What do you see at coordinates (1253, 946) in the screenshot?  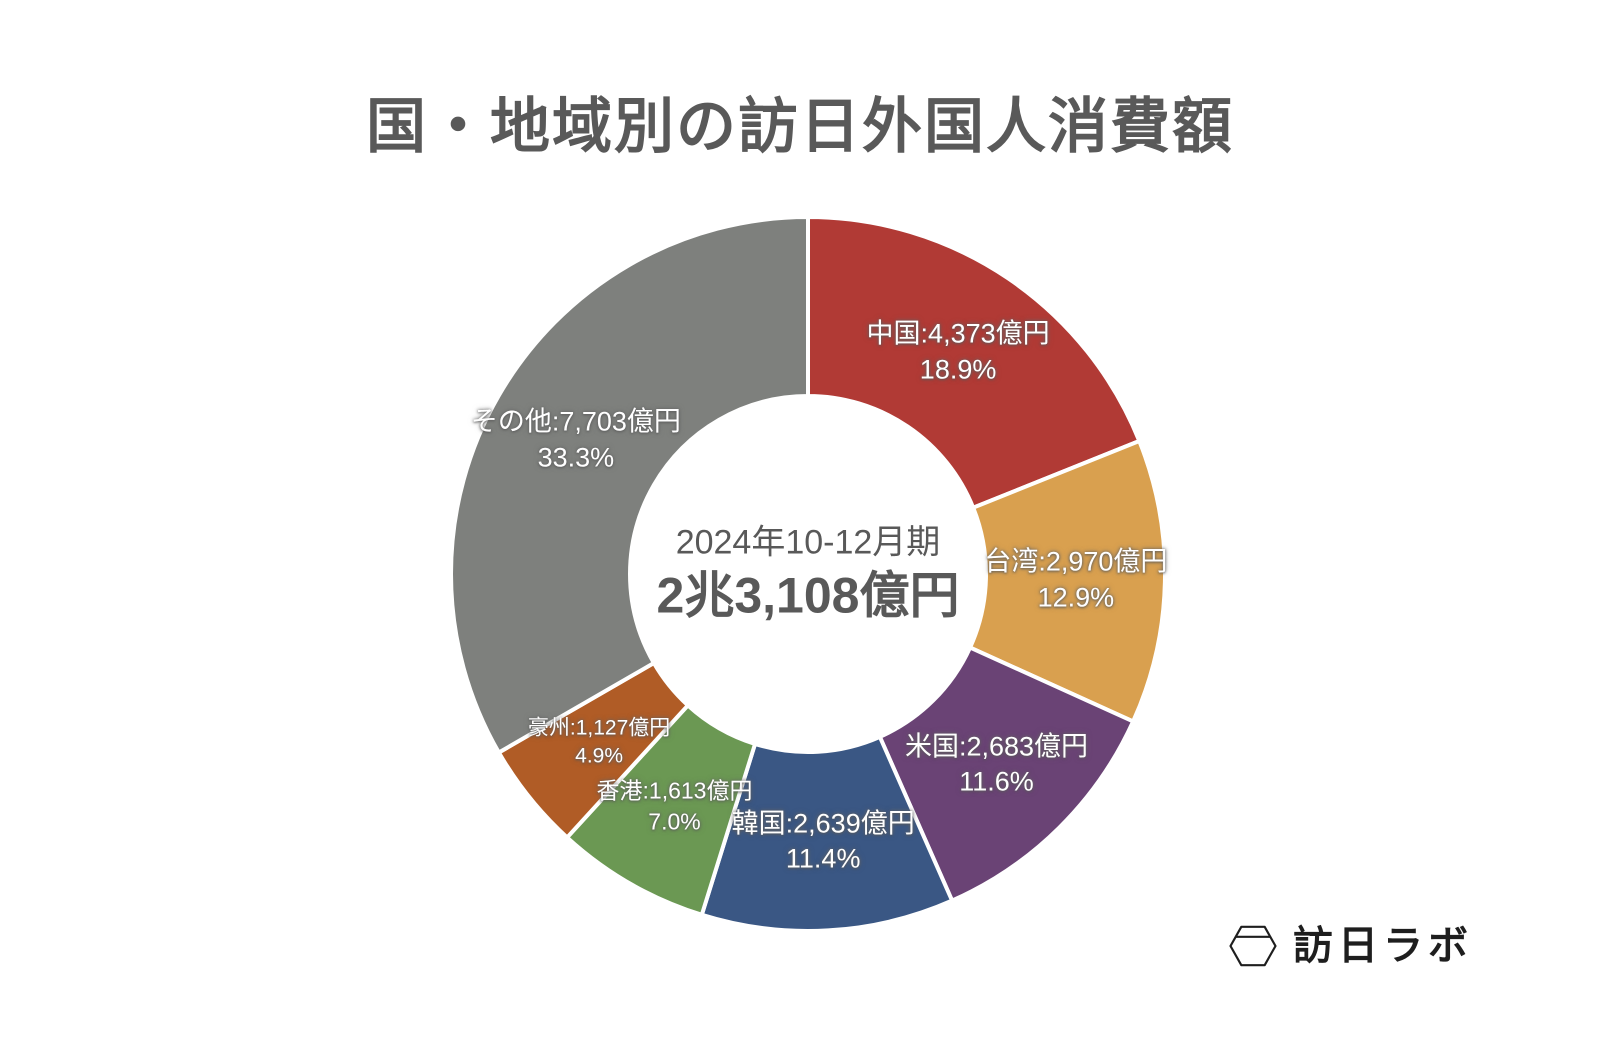 I see `hexagon-logo-icon` at bounding box center [1253, 946].